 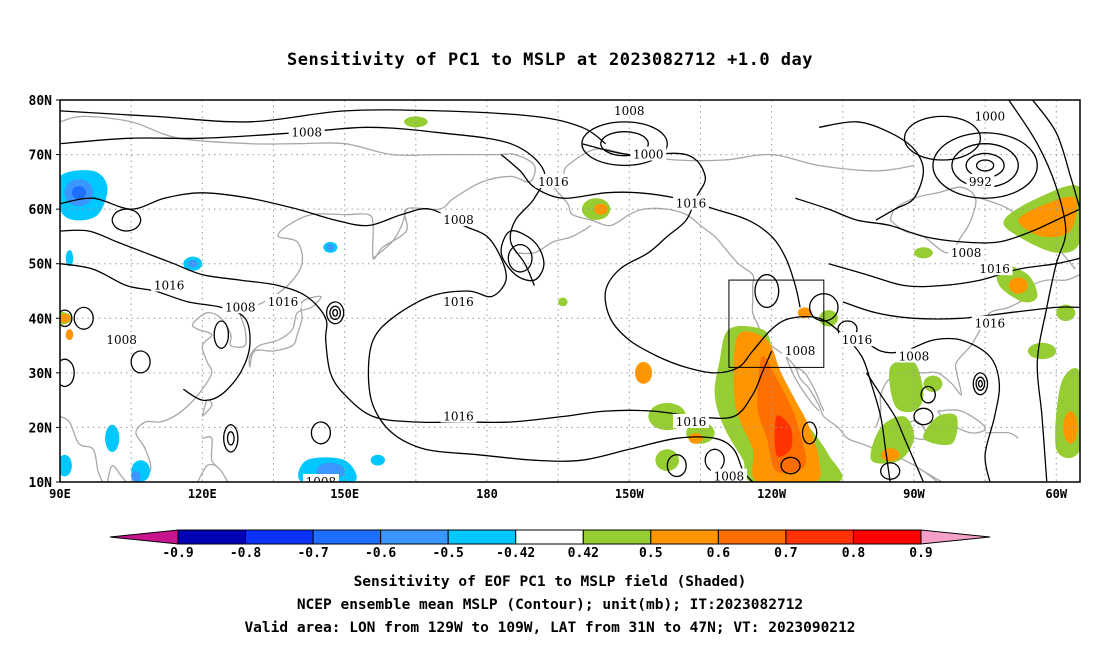 What do you see at coordinates (630, 494) in the screenshot?
I see `lon-label: 150W` at bounding box center [630, 494].